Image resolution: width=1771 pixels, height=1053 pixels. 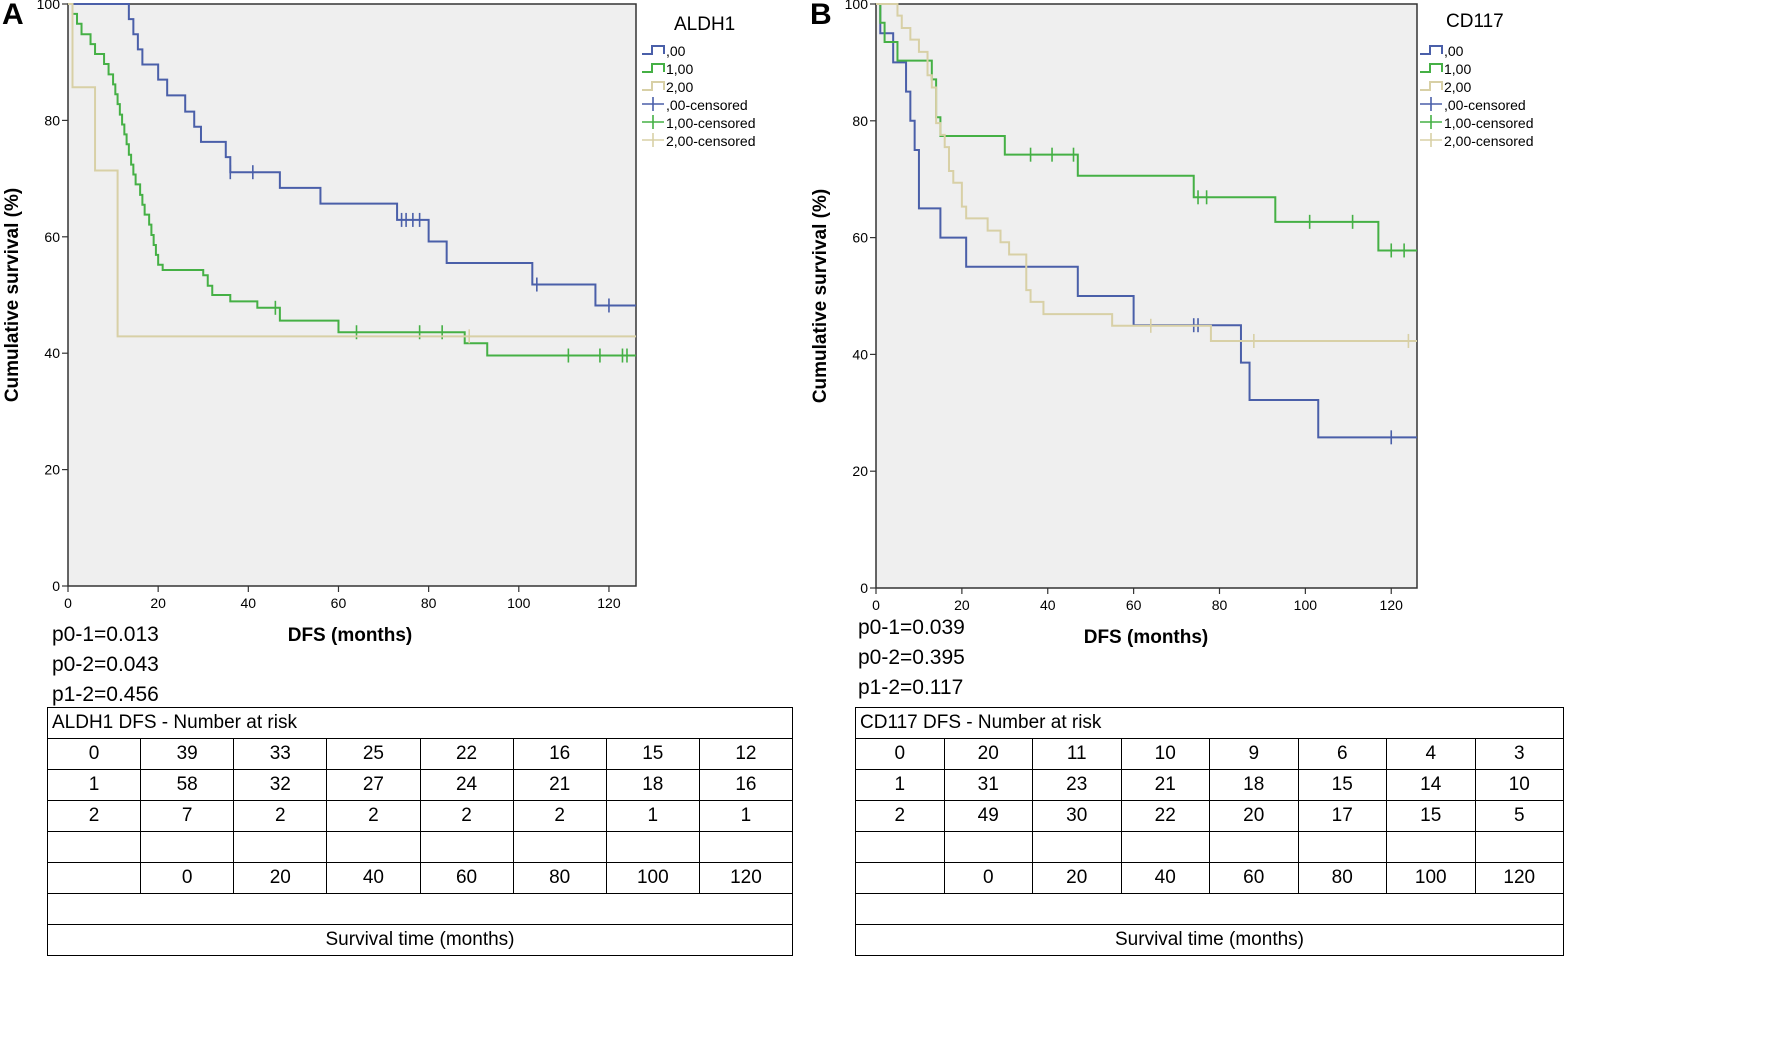 What do you see at coordinates (420, 723) in the screenshot?
I see `risk-table-title: ALDH1 DFS - Number at risk` at bounding box center [420, 723].